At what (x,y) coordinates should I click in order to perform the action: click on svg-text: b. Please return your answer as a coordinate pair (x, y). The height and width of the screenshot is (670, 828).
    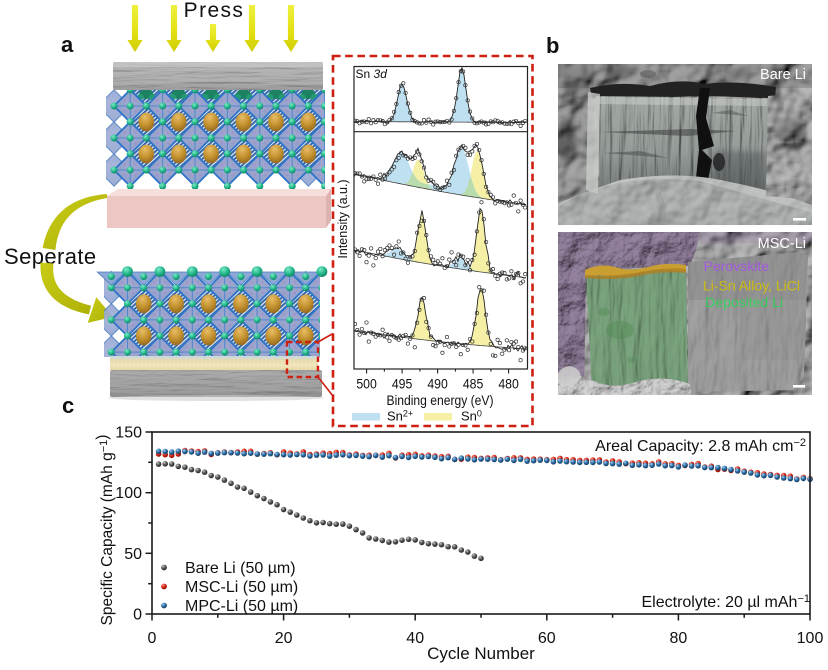
    Looking at the image, I should click on (552, 45).